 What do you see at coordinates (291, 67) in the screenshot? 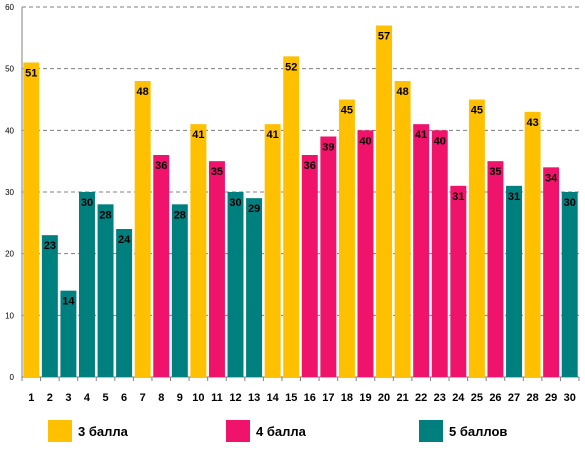
I see `bar-value-label: 52` at bounding box center [291, 67].